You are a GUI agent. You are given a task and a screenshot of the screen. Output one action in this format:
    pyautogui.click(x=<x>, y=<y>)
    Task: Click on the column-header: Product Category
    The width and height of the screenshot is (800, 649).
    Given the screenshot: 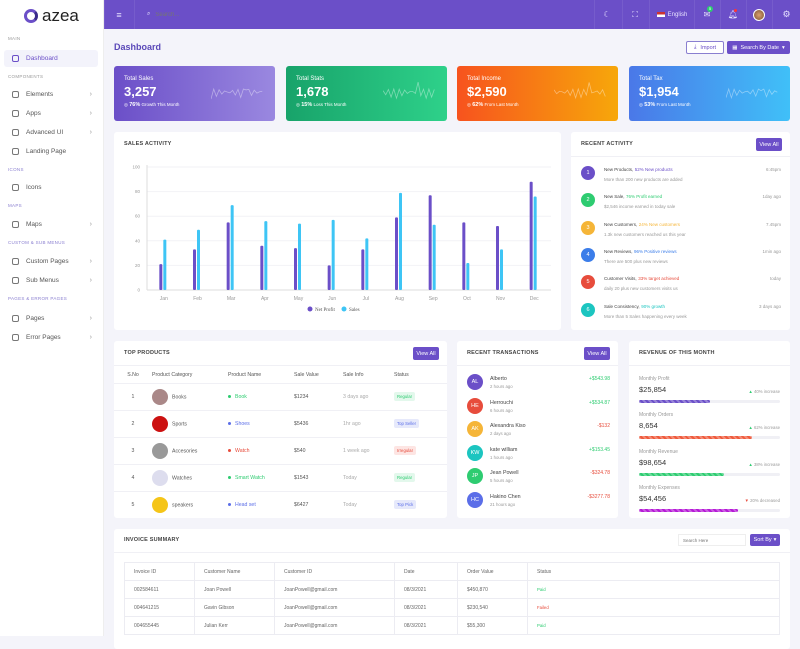 What is the action you would take?
    pyautogui.click(x=190, y=374)
    